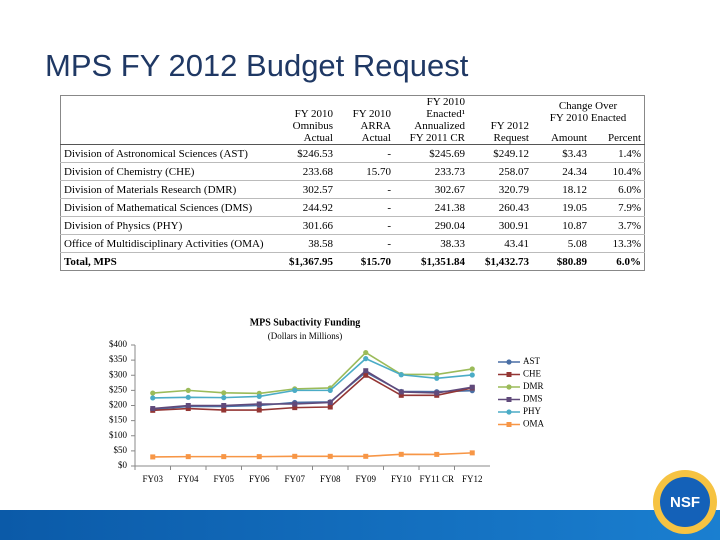 The width and height of the screenshot is (720, 540). I want to click on cell-value: -, so click(365, 153).